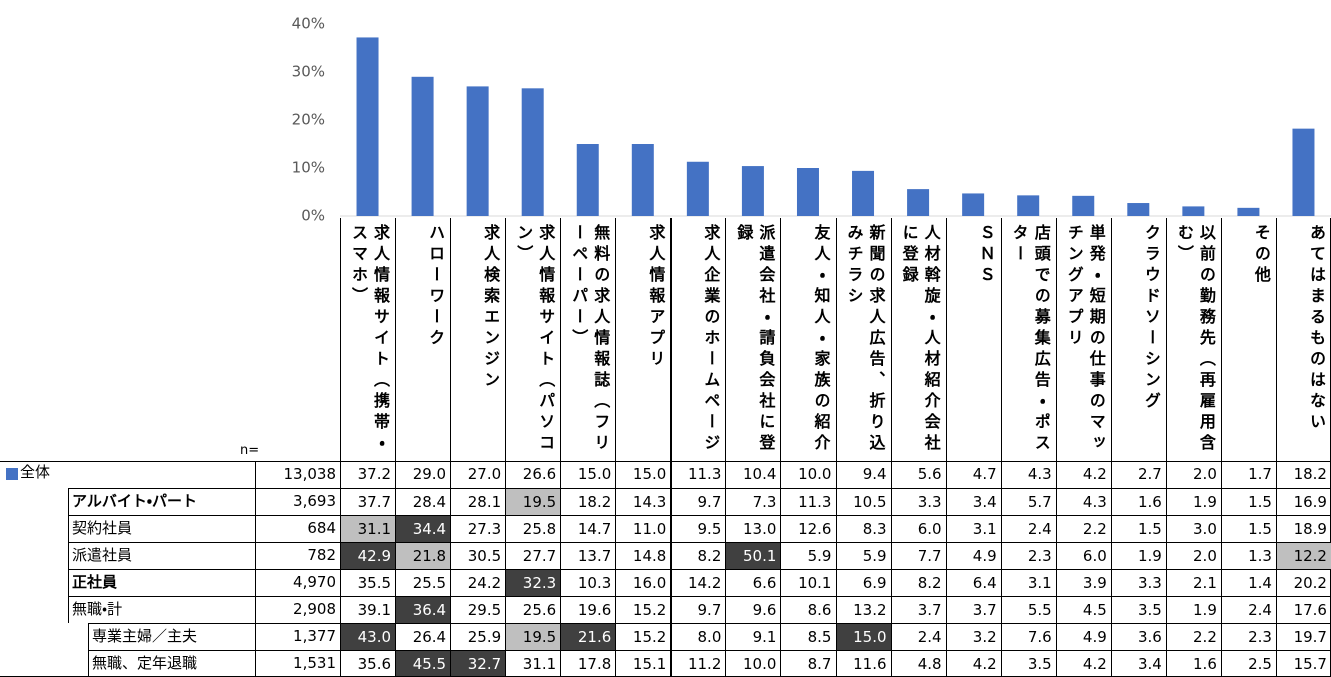 This screenshot has width=1331, height=677. Describe the element at coordinates (863, 637) in the screenshot. I see `table-value: 15.0` at that location.